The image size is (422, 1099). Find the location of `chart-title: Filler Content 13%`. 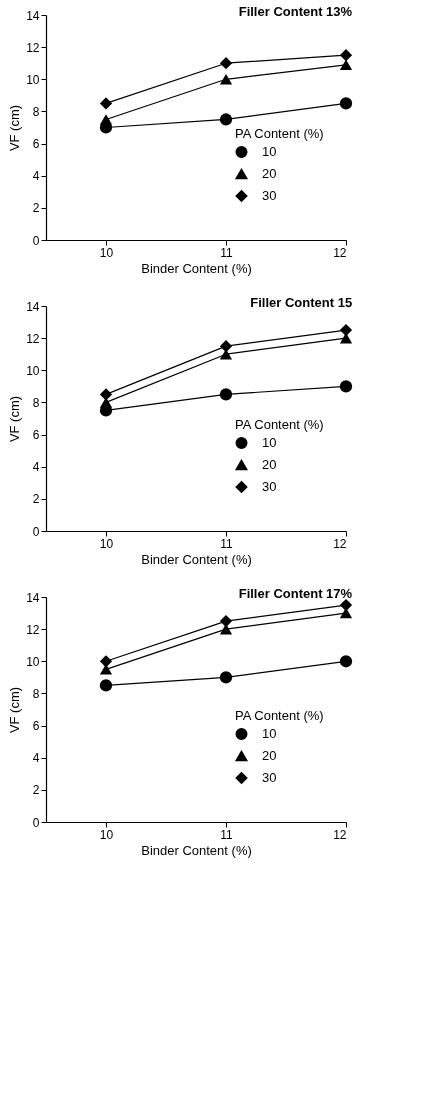

chart-title: Filler Content 13% is located at coordinates (295, 11).